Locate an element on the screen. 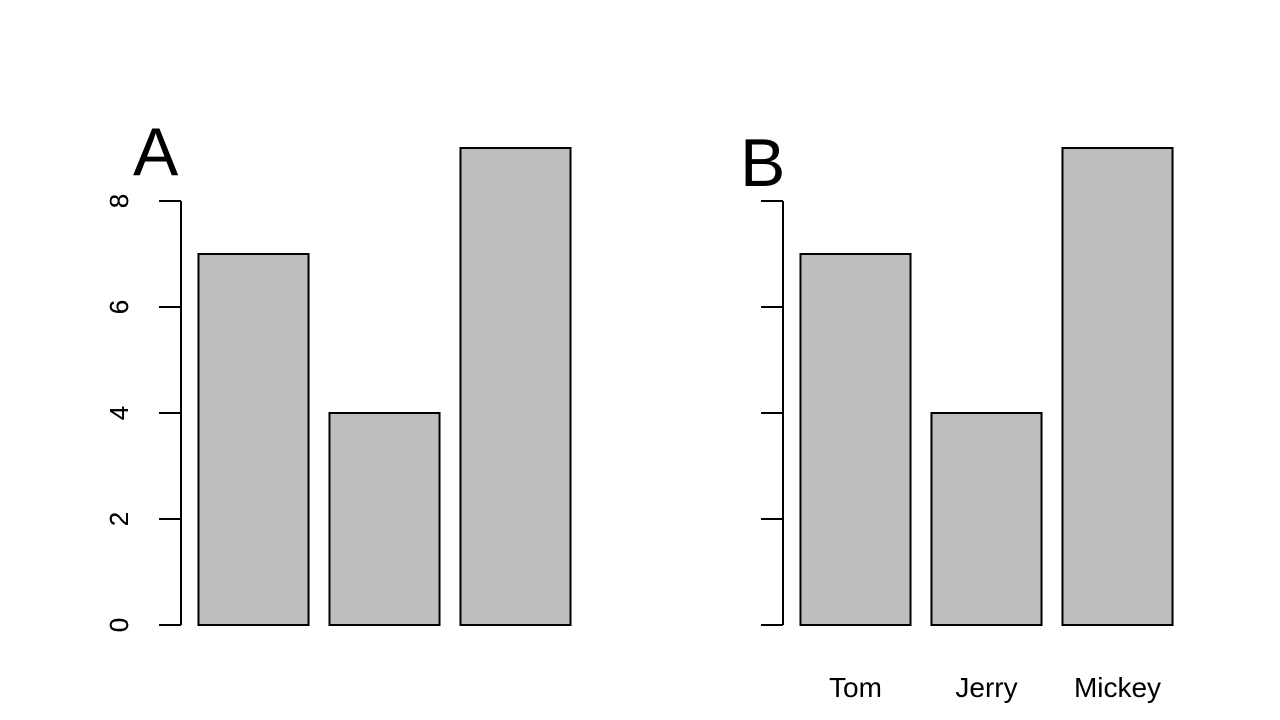  x-tick-label: Mickey is located at coordinates (1117, 687).